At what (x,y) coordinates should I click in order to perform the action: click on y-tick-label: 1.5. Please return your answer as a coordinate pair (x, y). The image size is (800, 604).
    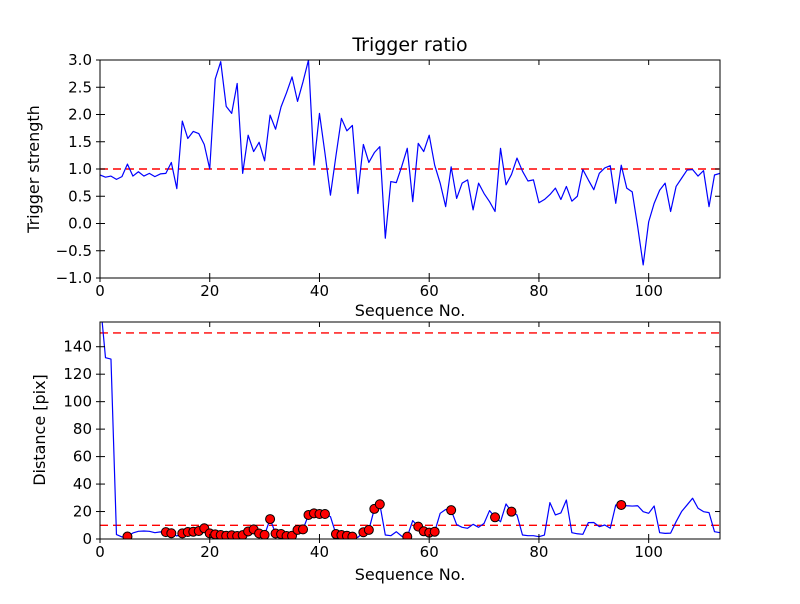
    Looking at the image, I should click on (80, 142).